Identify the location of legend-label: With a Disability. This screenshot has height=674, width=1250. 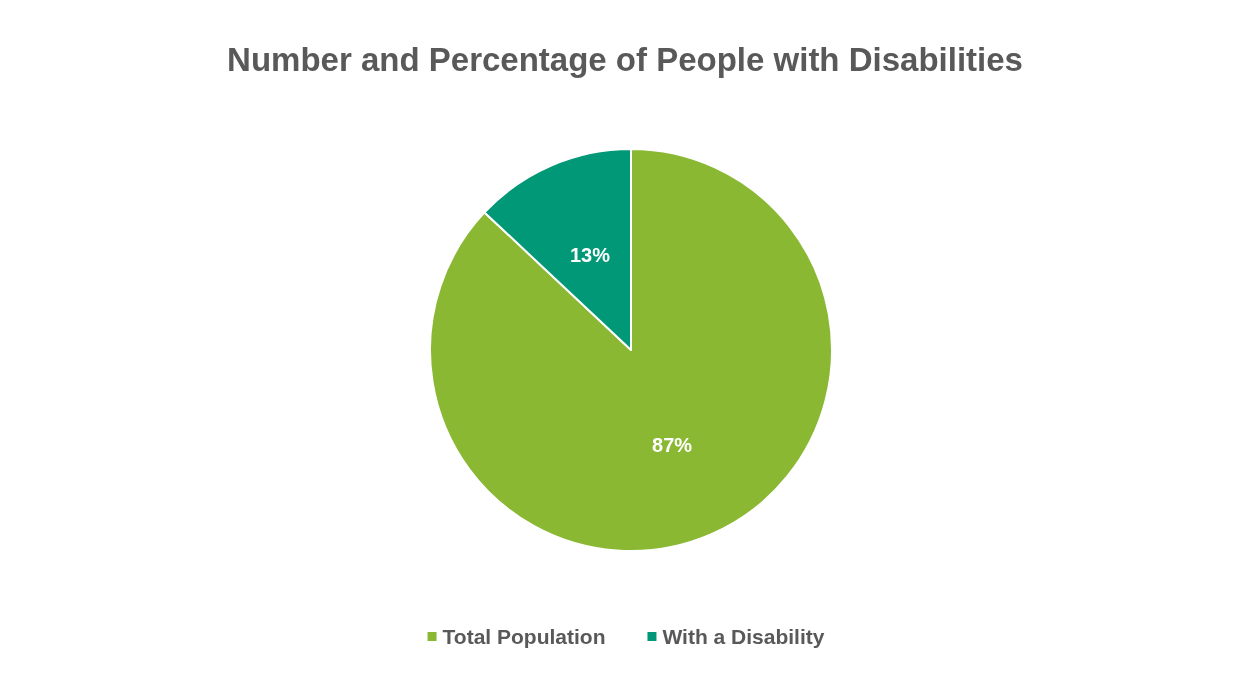
(743, 636).